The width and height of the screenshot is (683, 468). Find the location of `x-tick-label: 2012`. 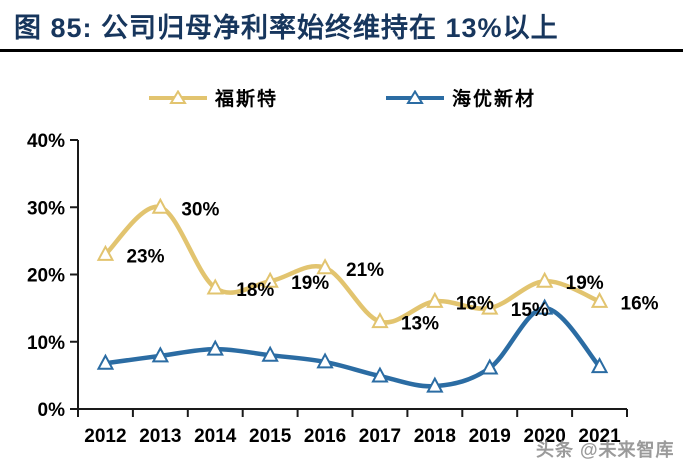

x-tick-label: 2012 is located at coordinates (105, 436).